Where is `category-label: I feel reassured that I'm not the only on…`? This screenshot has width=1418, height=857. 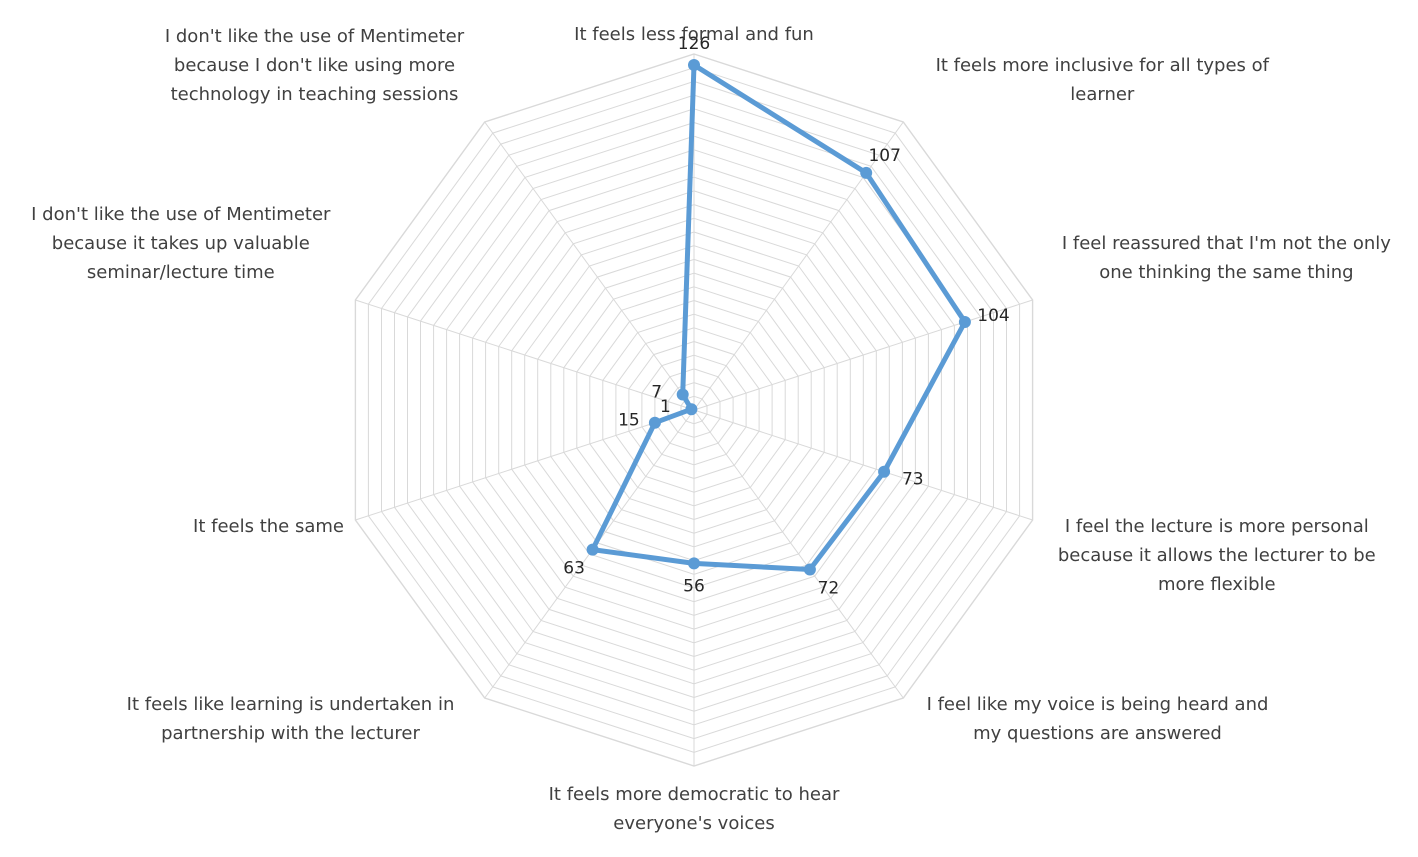
category-label: I feel reassured that I'm not the only on… is located at coordinates (1226, 258).